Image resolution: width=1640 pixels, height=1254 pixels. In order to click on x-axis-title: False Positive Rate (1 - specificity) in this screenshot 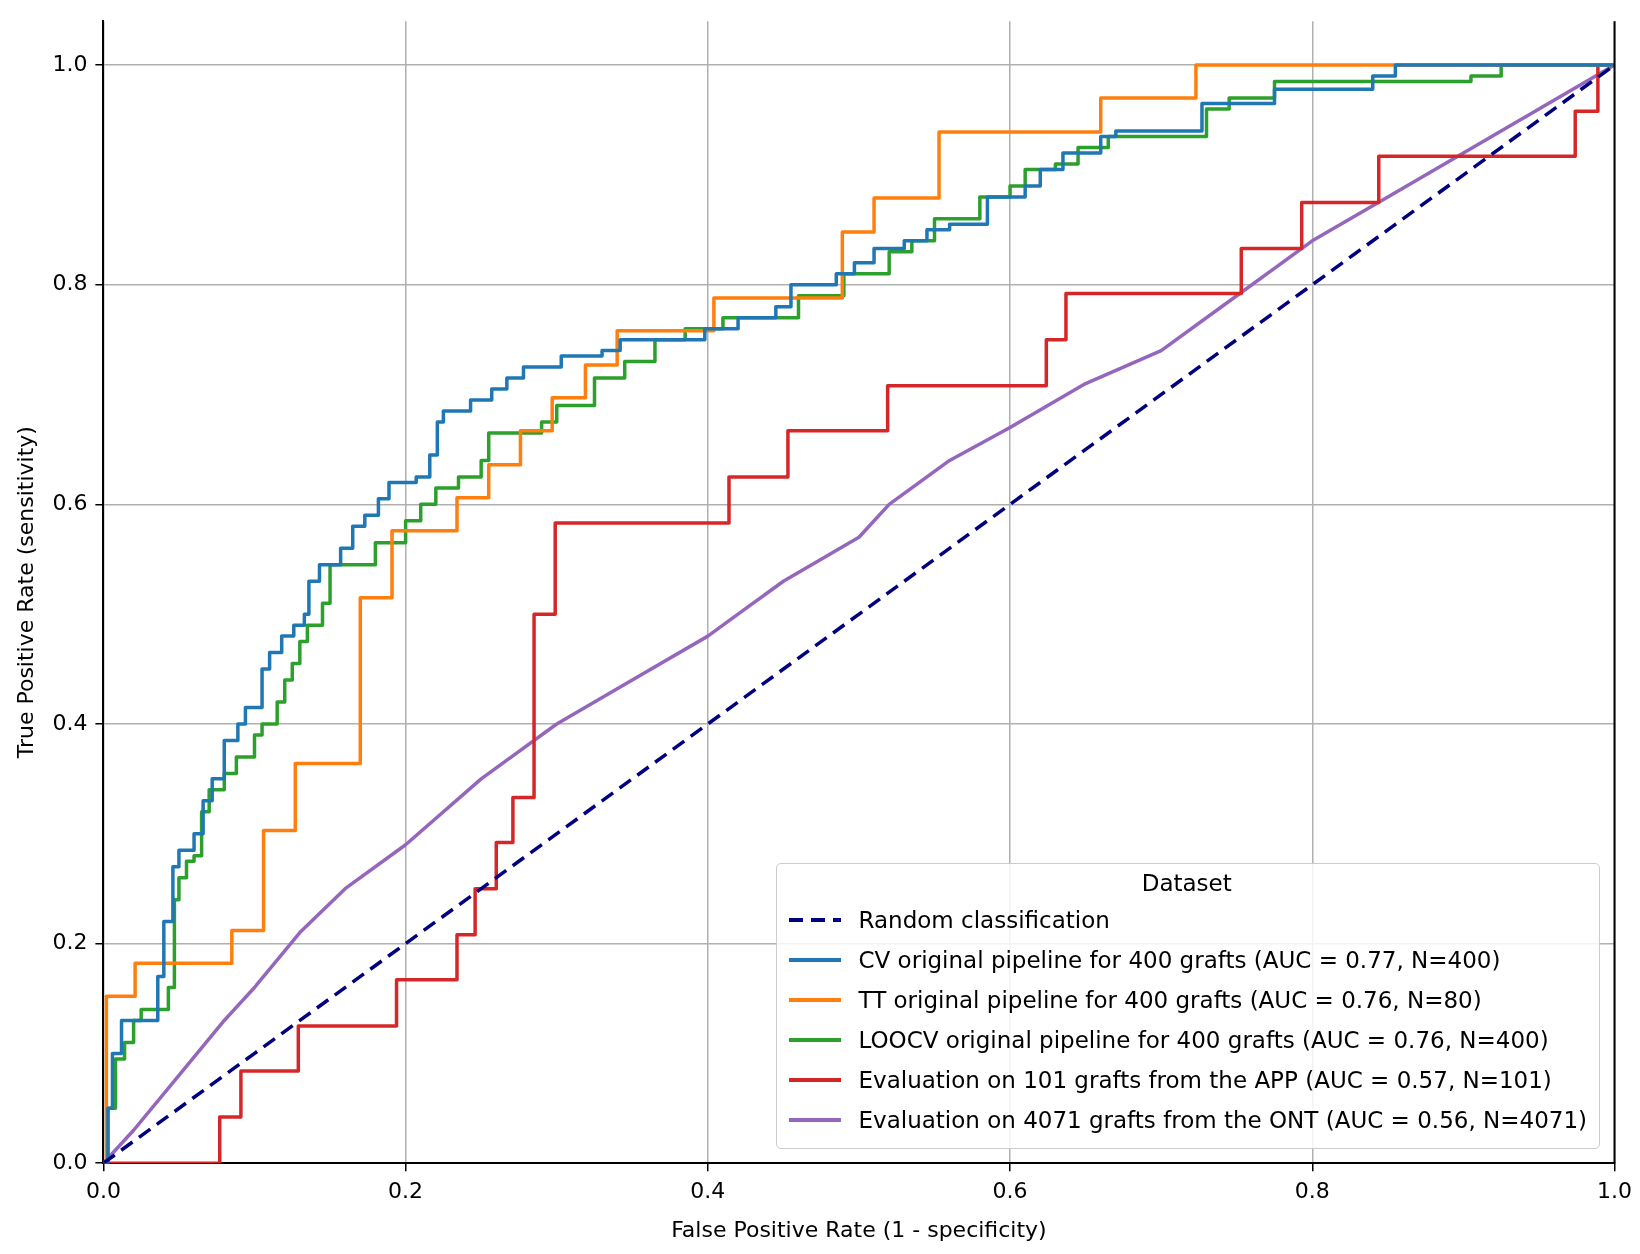, I will do `click(859, 1229)`.